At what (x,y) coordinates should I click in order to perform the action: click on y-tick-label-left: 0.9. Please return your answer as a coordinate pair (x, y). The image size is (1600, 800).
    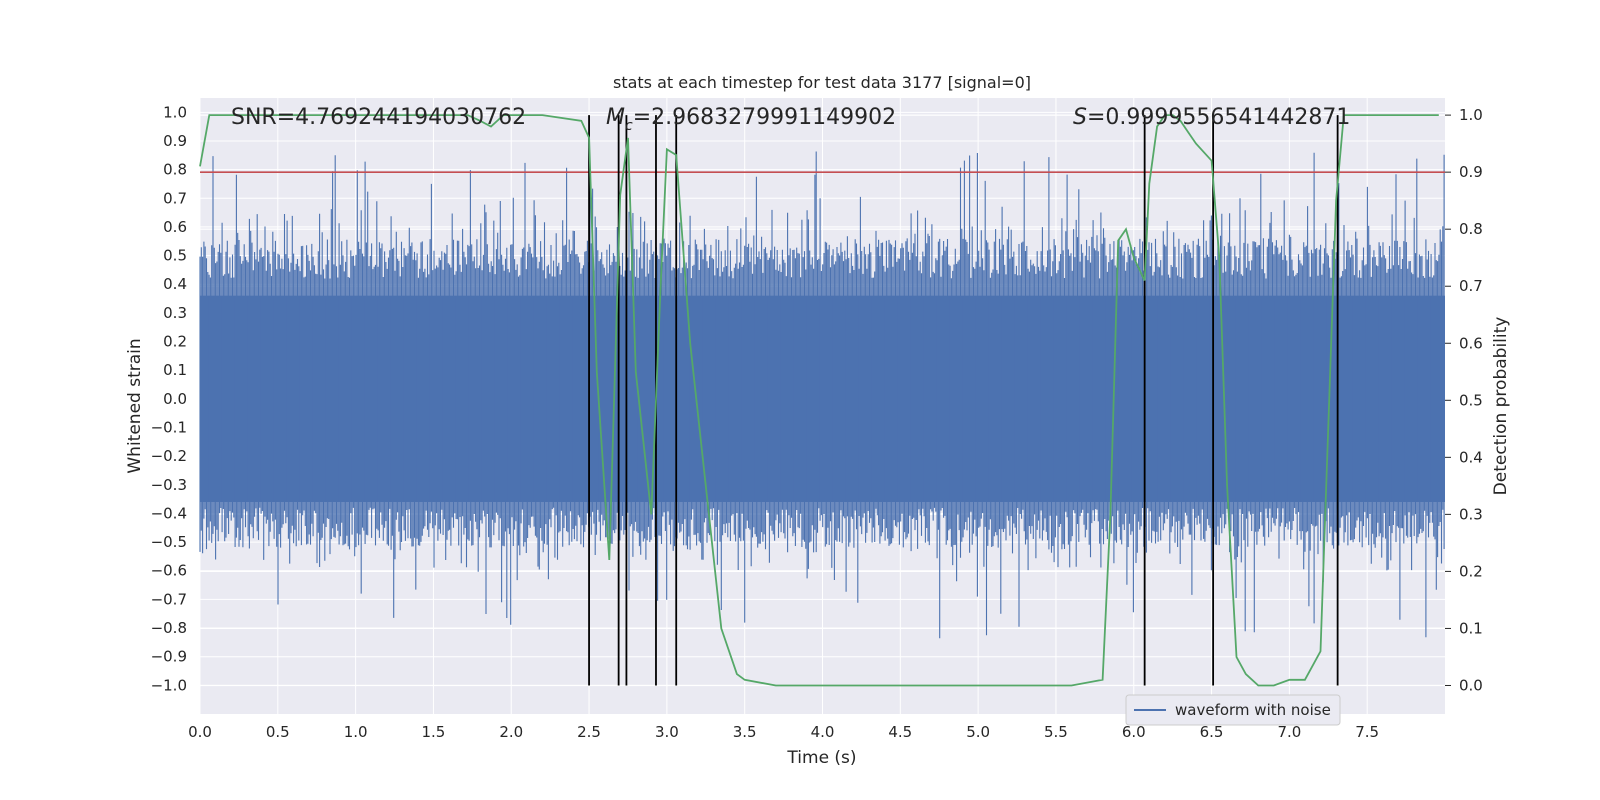
    Looking at the image, I should click on (175, 141).